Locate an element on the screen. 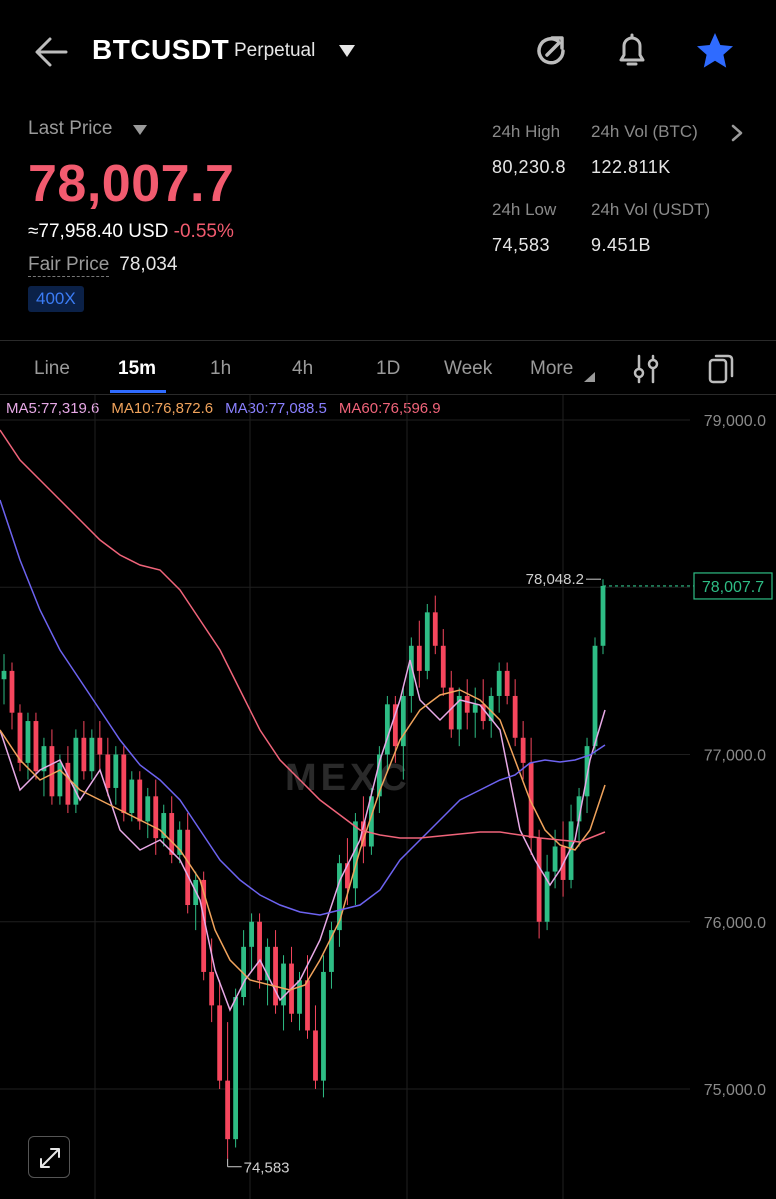 The height and width of the screenshot is (1199, 776). high-marker-label: 78,048.2 is located at coordinates (555, 579).